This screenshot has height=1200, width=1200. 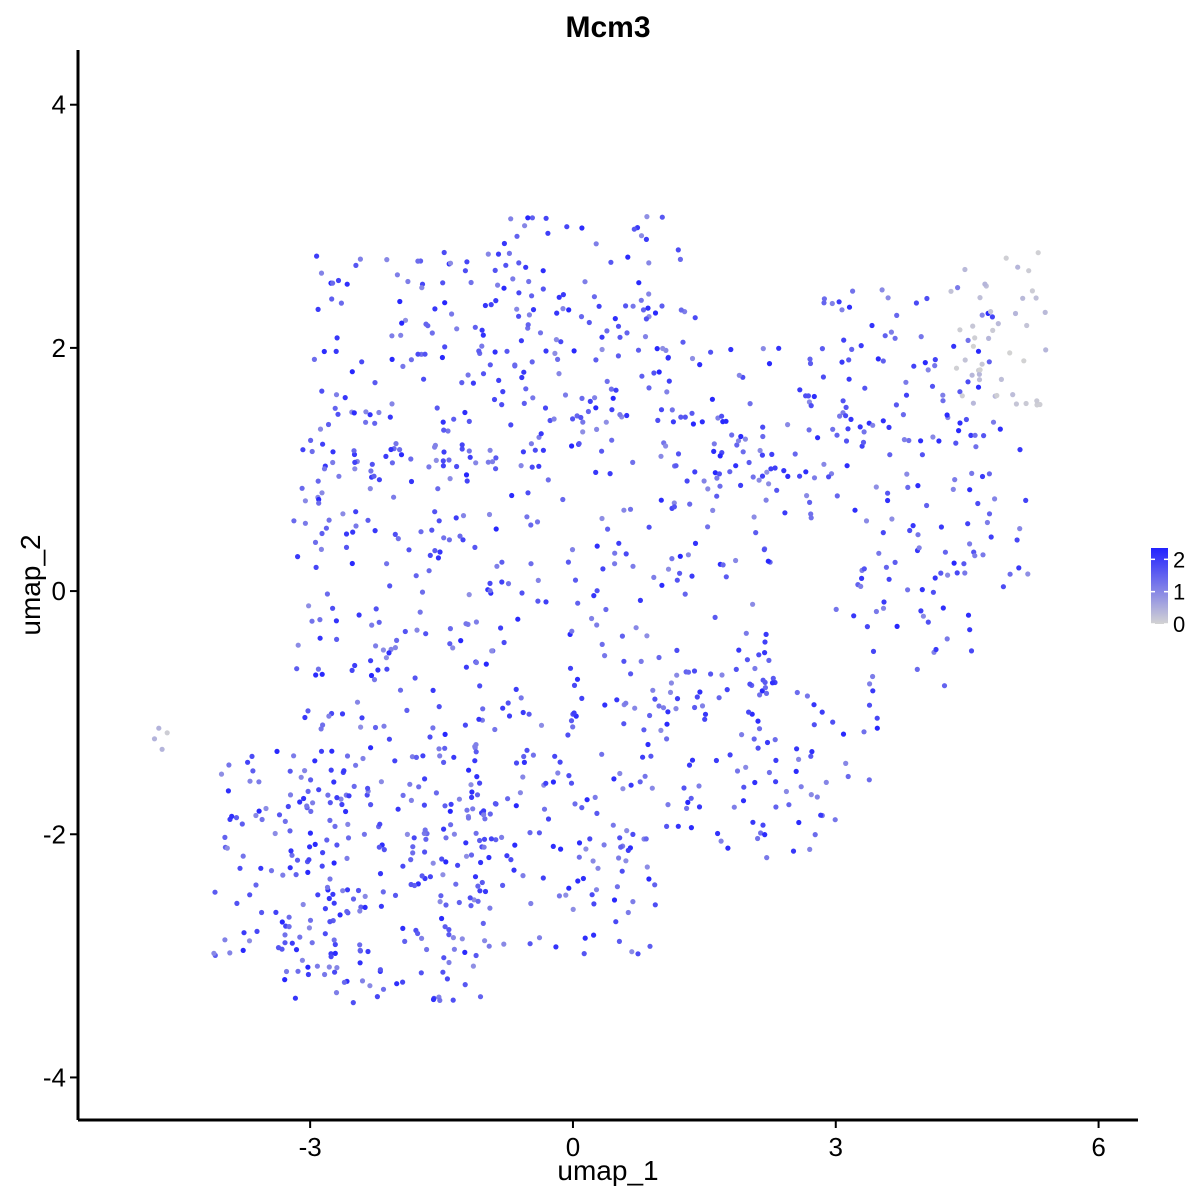 What do you see at coordinates (607, 27) in the screenshot?
I see `chart-title: Mcm3` at bounding box center [607, 27].